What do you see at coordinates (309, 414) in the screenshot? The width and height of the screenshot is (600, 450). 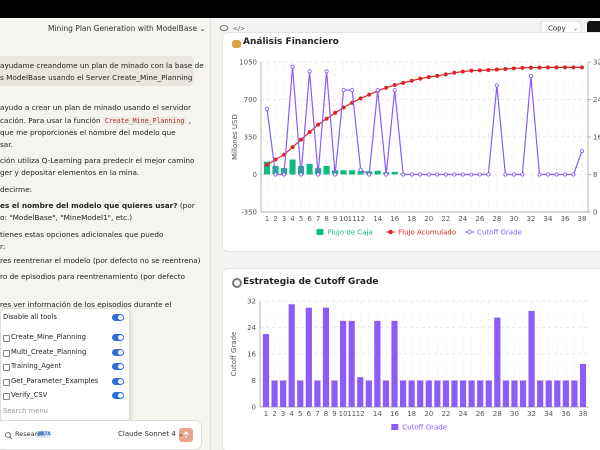 I see `x-tick-label: 6` at bounding box center [309, 414].